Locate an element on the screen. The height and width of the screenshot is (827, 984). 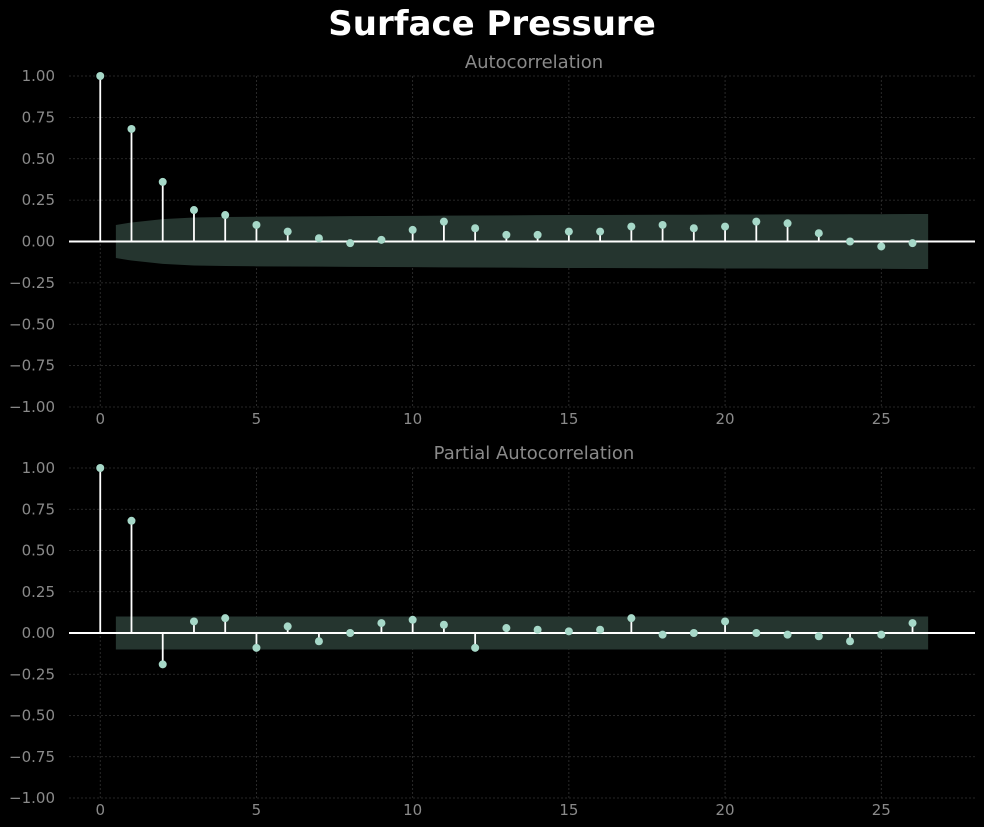
panel-title: Autocorrelation is located at coordinates (534, 62).